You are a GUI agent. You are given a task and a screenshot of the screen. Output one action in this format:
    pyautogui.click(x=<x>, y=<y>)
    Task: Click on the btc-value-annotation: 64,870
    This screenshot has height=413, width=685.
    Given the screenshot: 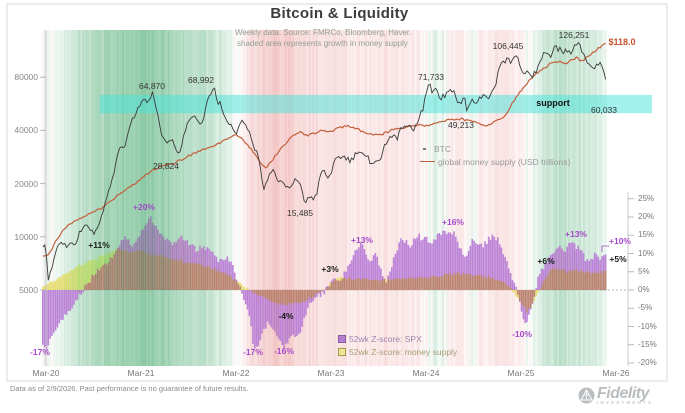 What is the action you would take?
    pyautogui.click(x=152, y=86)
    